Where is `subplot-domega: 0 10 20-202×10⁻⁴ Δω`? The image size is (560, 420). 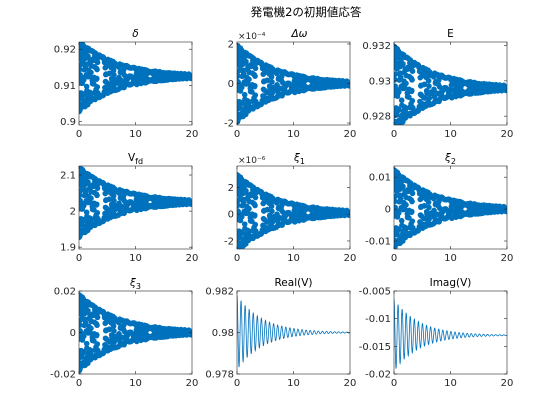 subplot-domega: 0 10 20-202×10⁻⁴ Δω is located at coordinates (290, 84).